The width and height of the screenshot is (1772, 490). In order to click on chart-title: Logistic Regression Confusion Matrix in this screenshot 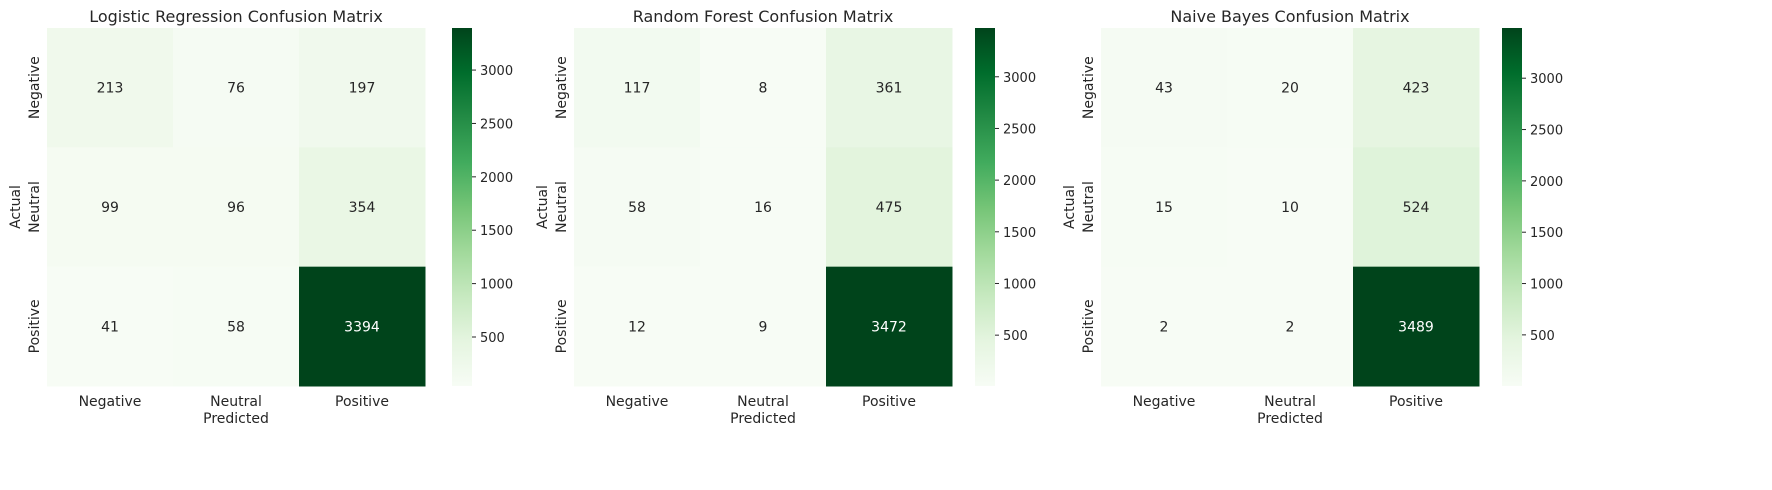, I will do `click(236, 16)`.